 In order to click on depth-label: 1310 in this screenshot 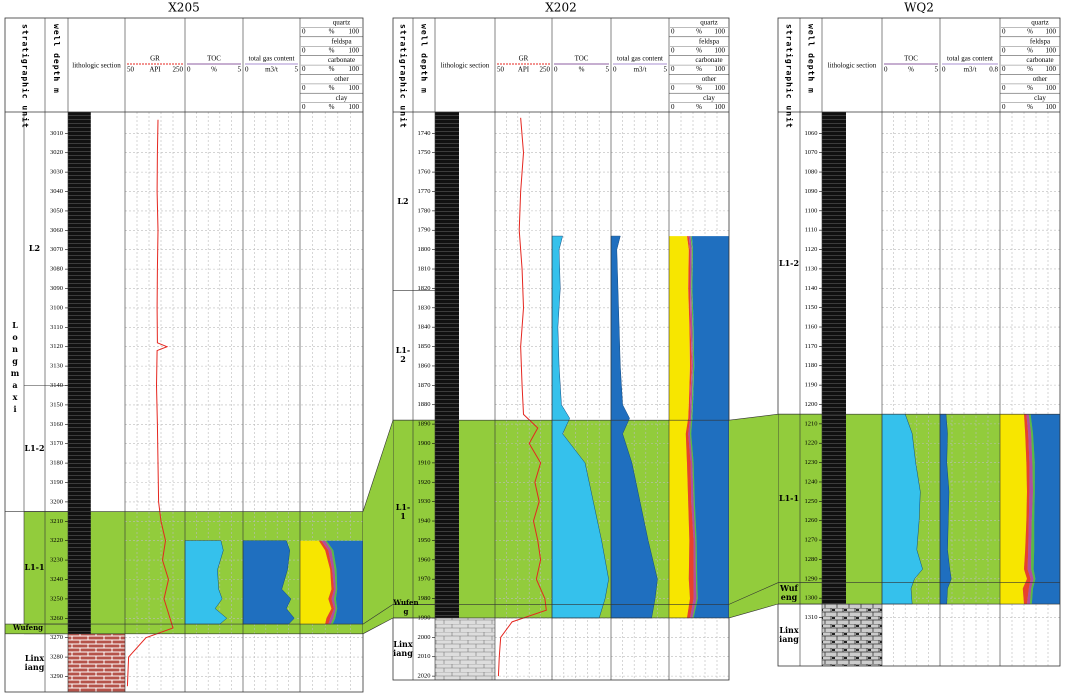, I will do `click(811, 617)`.